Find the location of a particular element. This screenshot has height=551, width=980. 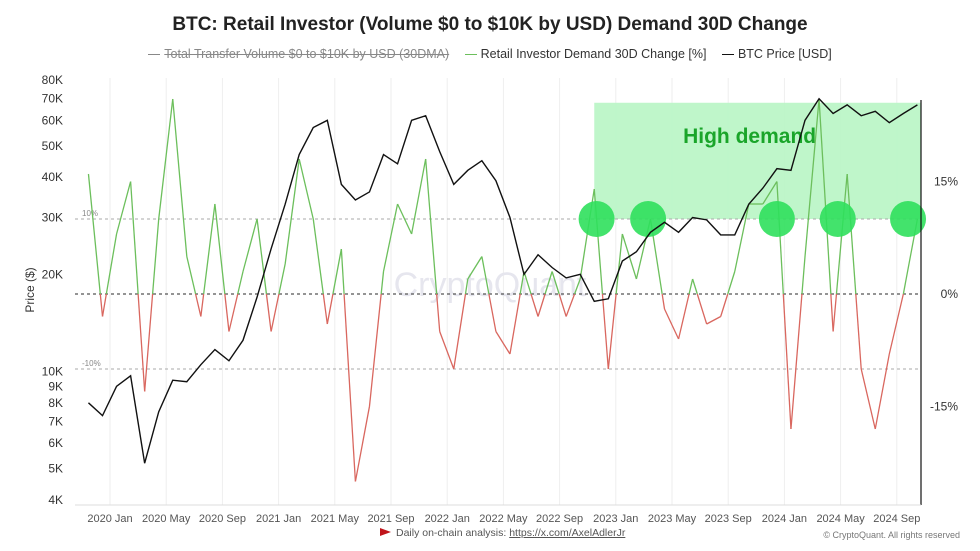

legend-item-btc-price: BTC Price [USD] is located at coordinates (776, 54).